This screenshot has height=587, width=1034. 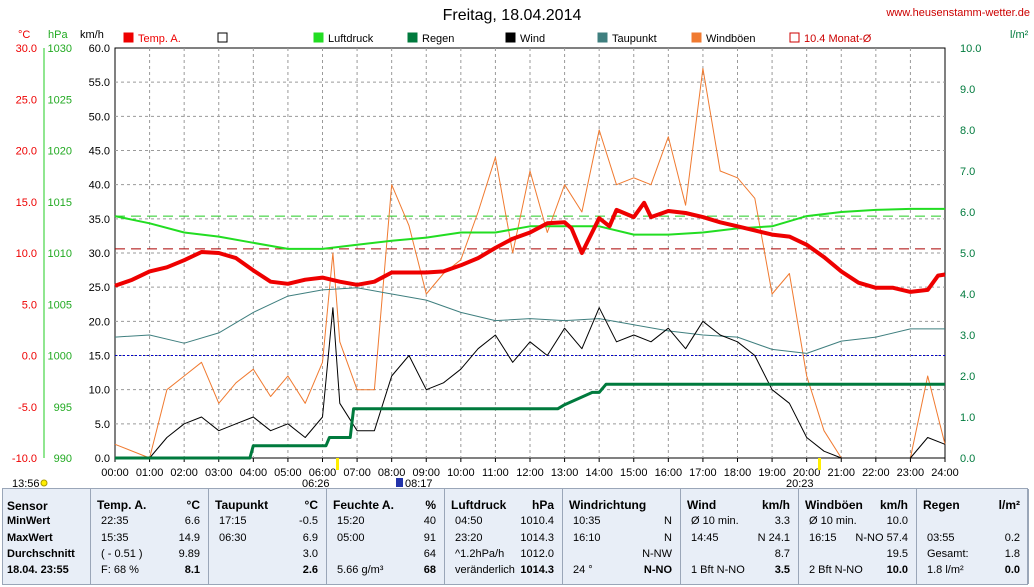 What do you see at coordinates (102, 459) in the screenshot?
I see `wind-tick: 0.0` at bounding box center [102, 459].